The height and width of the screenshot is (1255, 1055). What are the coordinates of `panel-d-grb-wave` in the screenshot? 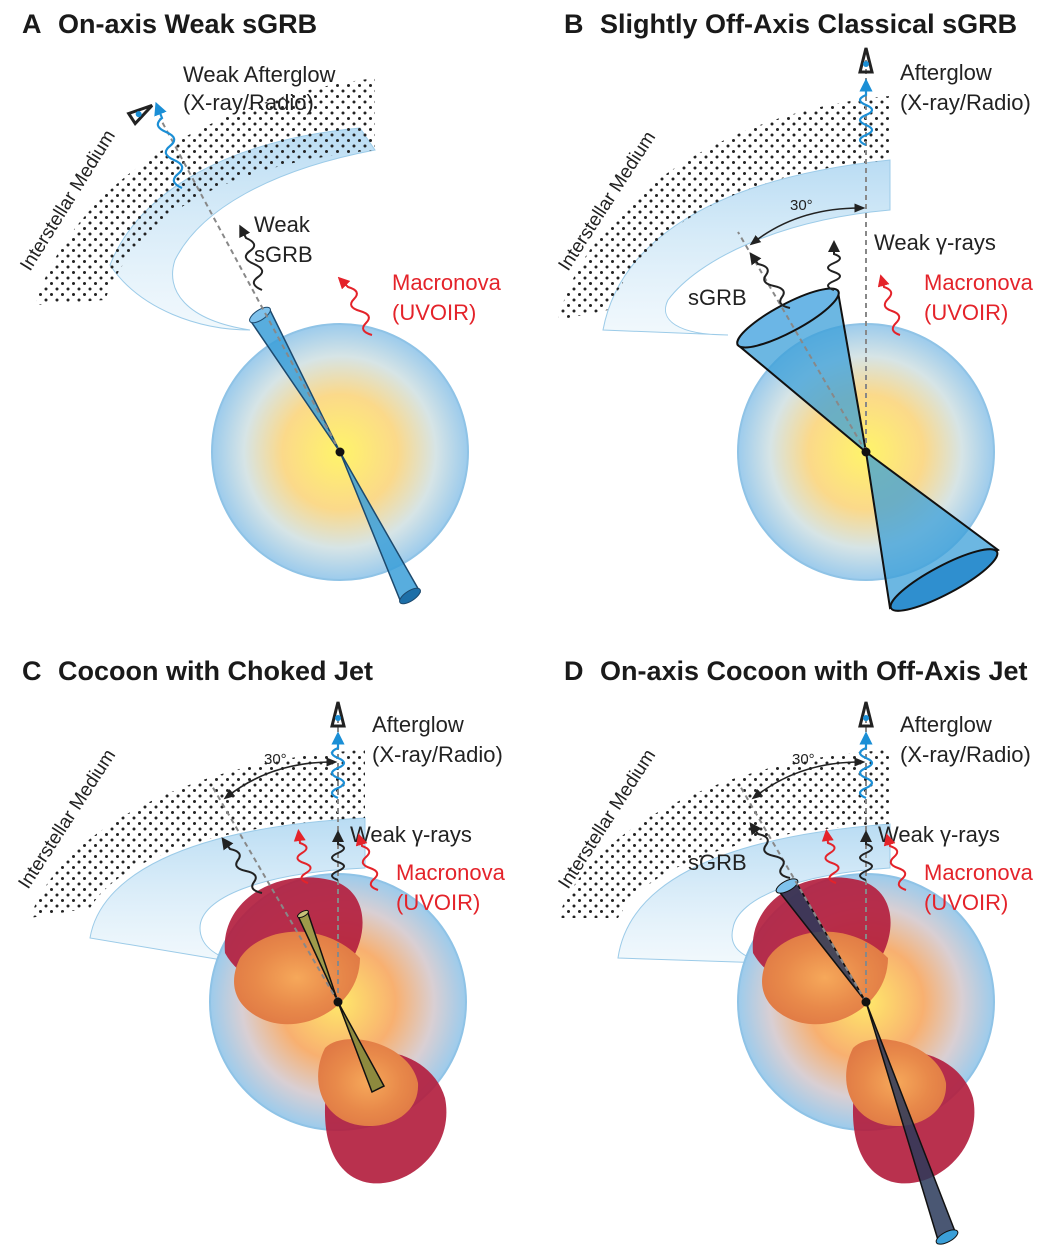 It's located at (770, 850).